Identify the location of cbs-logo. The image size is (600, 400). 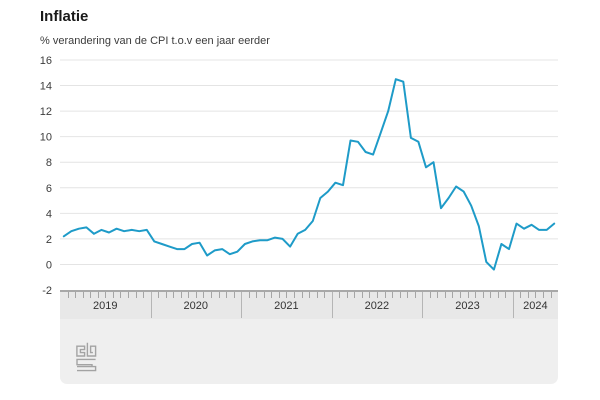
(86, 357).